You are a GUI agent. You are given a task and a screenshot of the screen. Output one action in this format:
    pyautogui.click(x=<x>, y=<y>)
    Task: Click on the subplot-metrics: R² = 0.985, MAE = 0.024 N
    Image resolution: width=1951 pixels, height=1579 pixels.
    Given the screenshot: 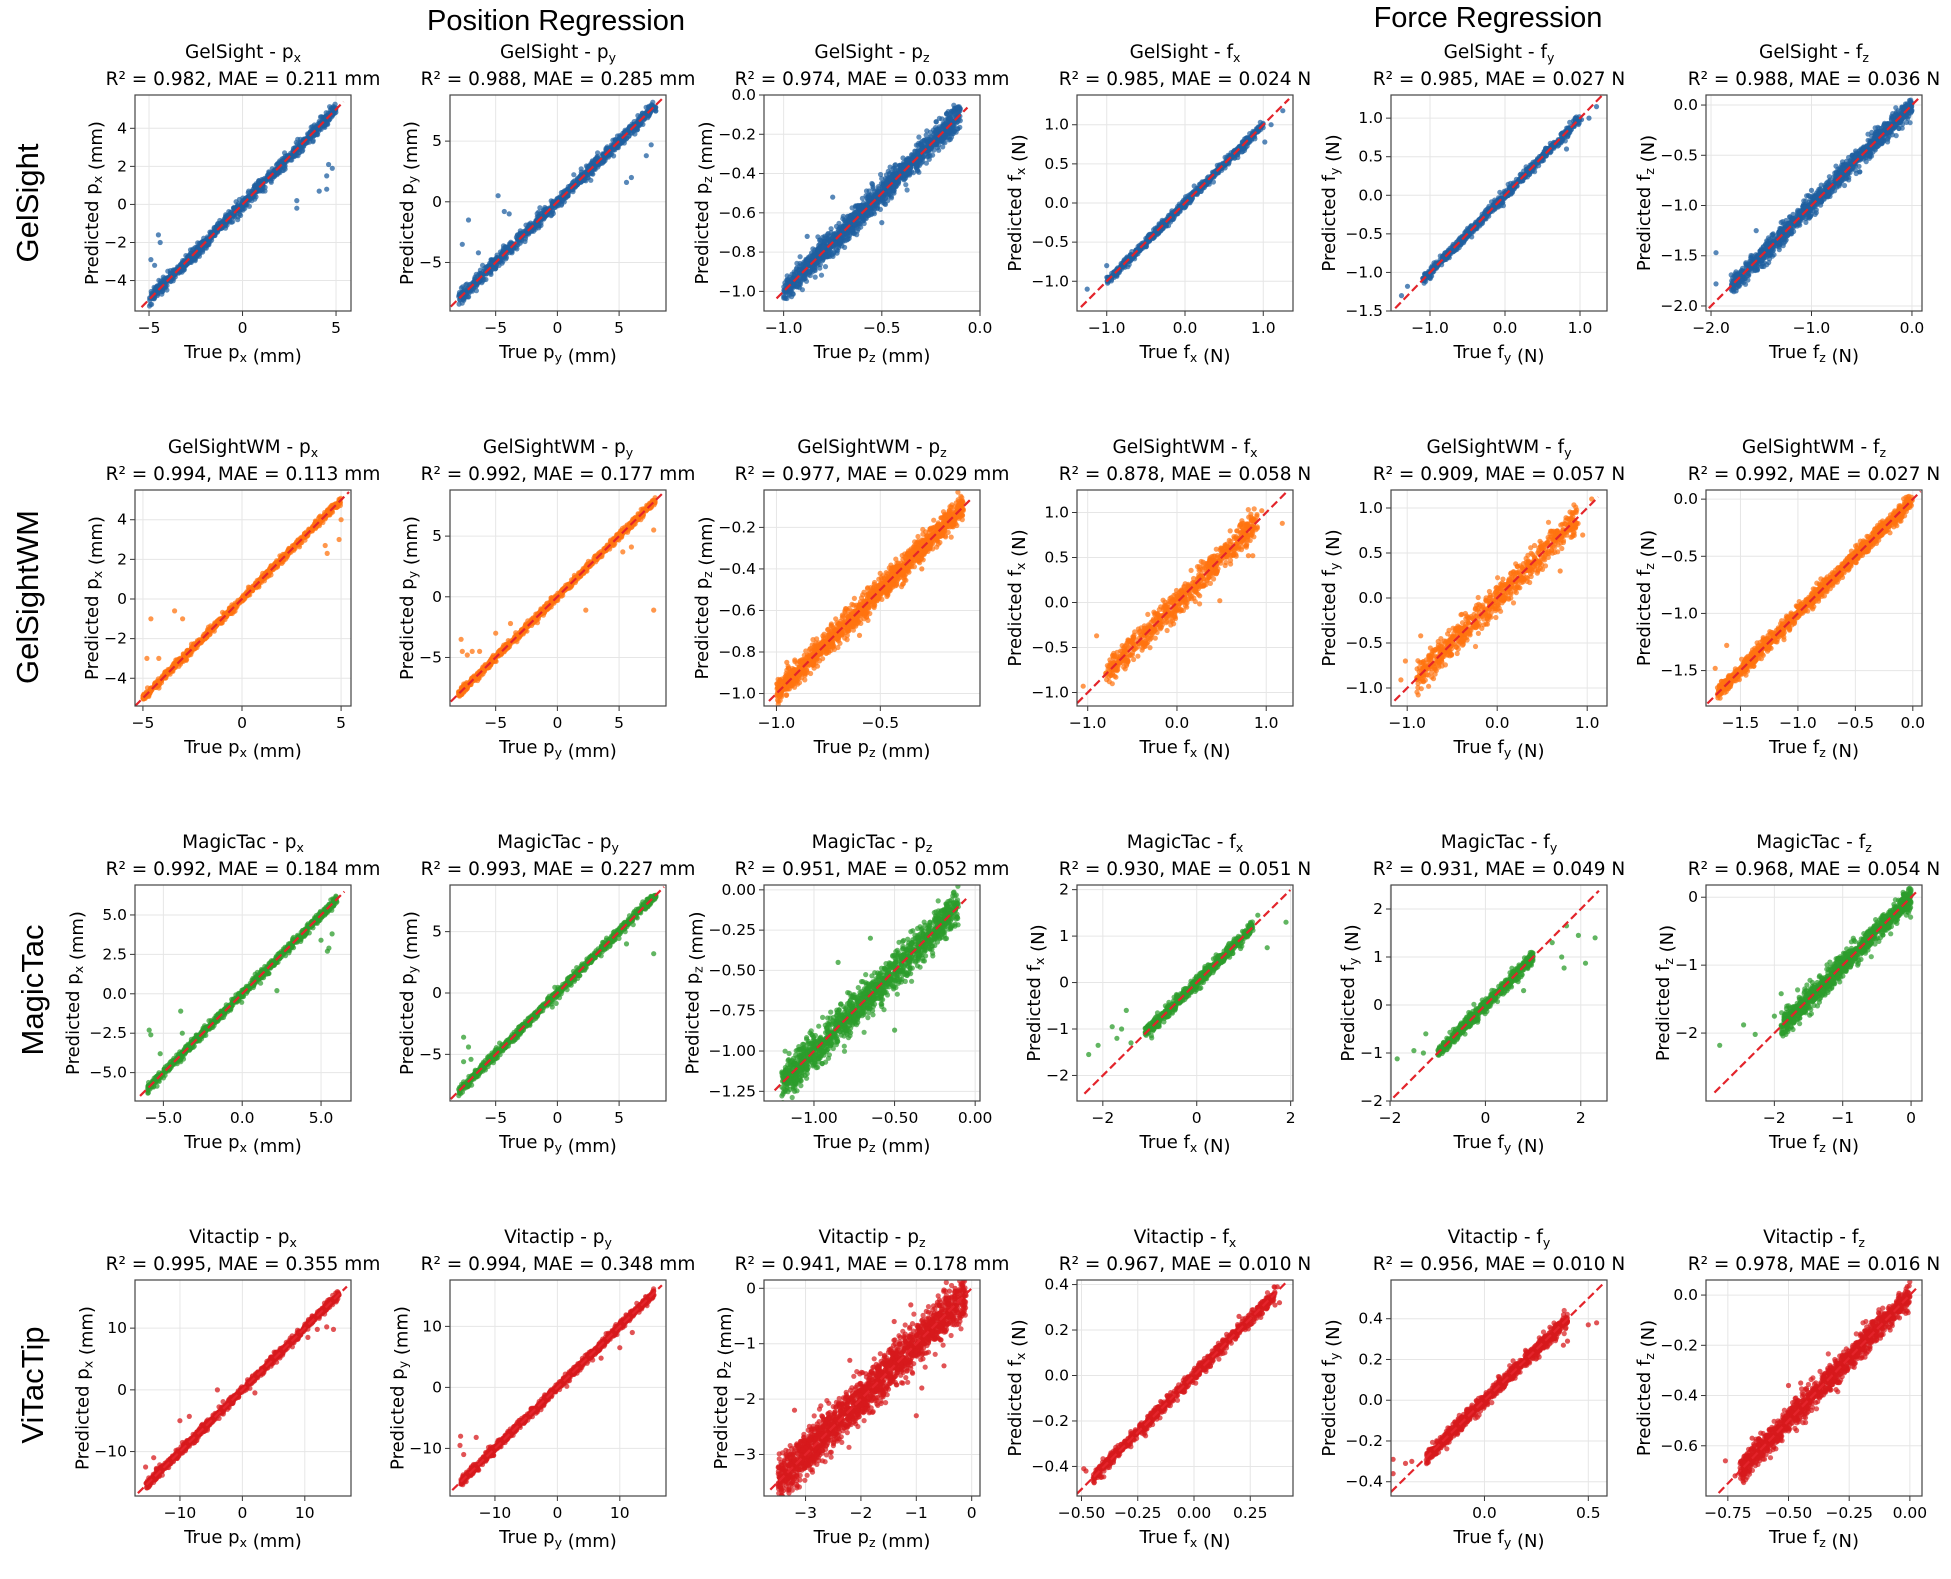 What is the action you would take?
    pyautogui.click(x=1185, y=79)
    